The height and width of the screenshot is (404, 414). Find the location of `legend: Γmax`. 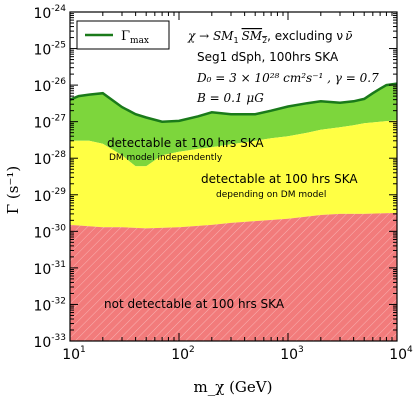

legend: Γmax is located at coordinates (123, 35).